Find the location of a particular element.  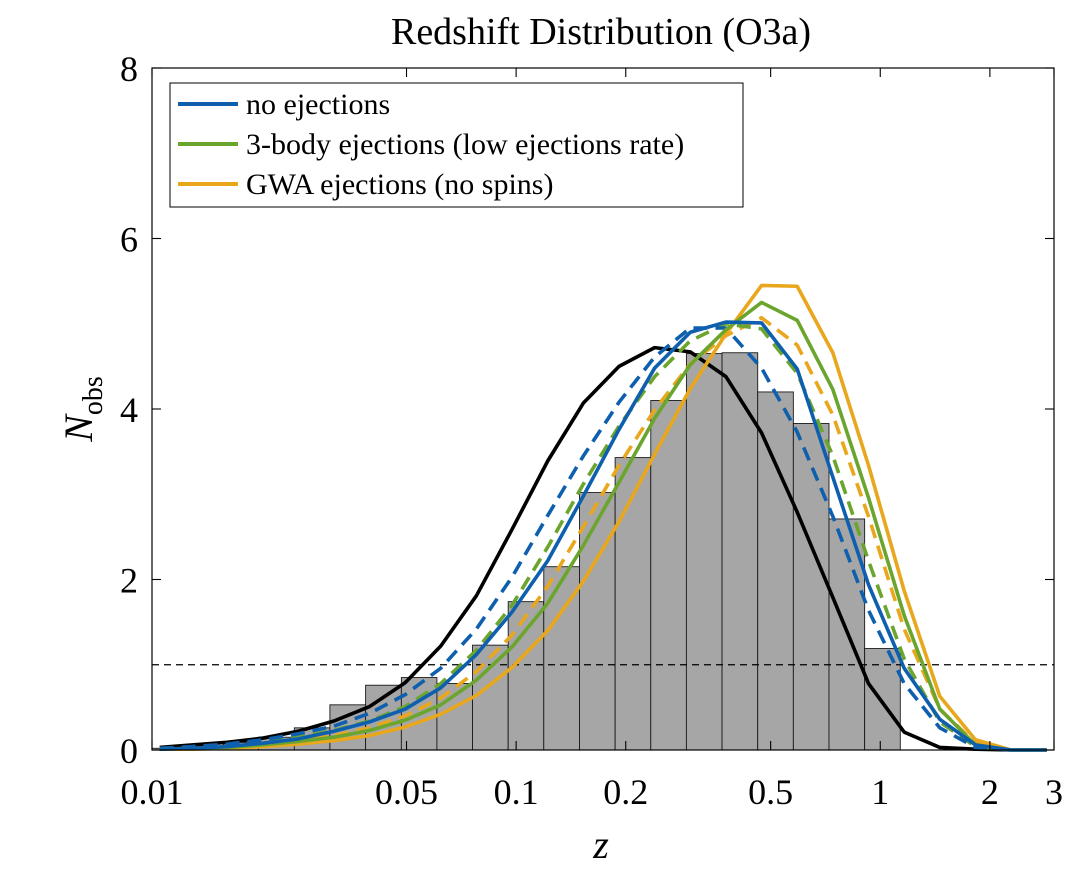

legend-label: GWA ejections (no spins) is located at coordinates (399, 184).